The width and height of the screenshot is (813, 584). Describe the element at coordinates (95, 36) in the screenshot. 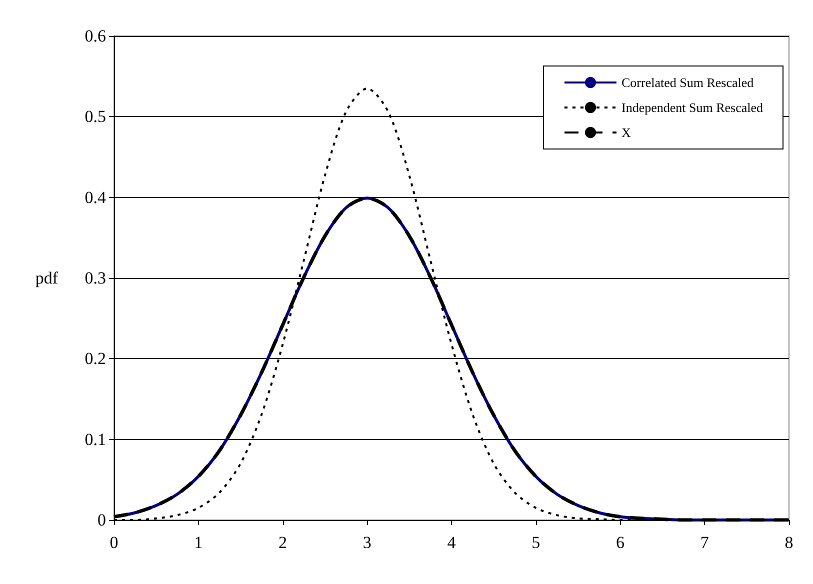

I see `y-tick-label: 0.6` at that location.